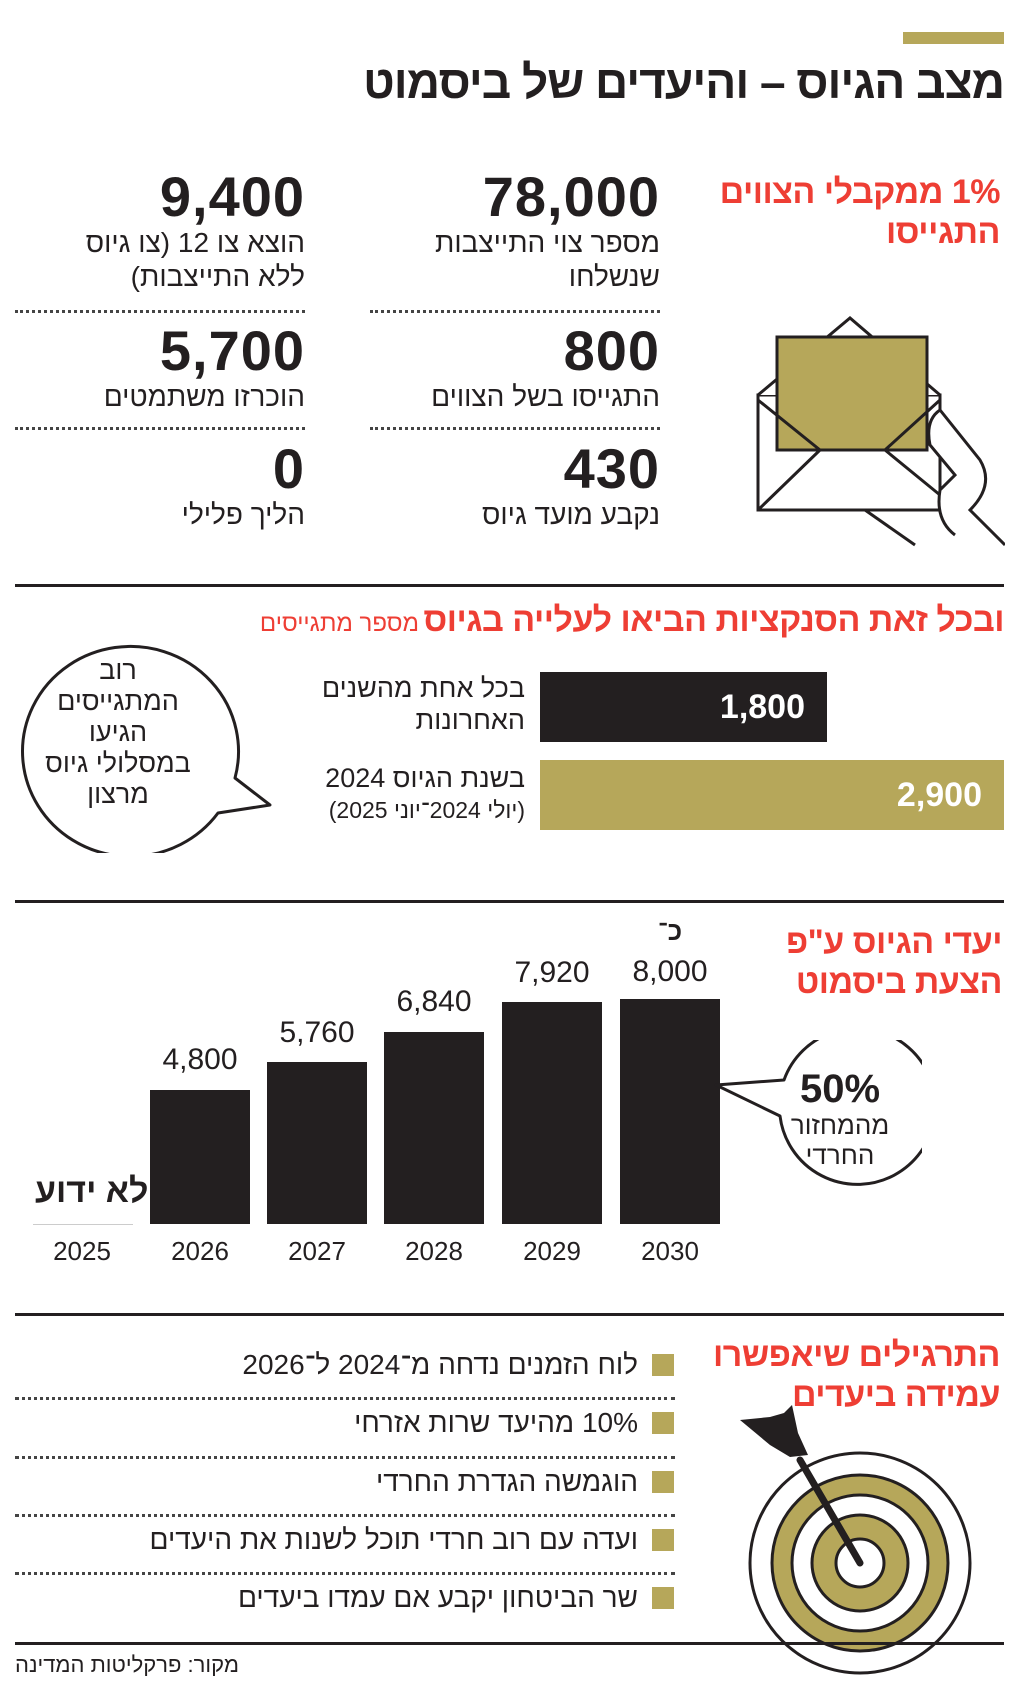 The height and width of the screenshot is (1685, 1024). Describe the element at coordinates (611, 468) in the screenshot. I see `stat-value: 430` at that location.